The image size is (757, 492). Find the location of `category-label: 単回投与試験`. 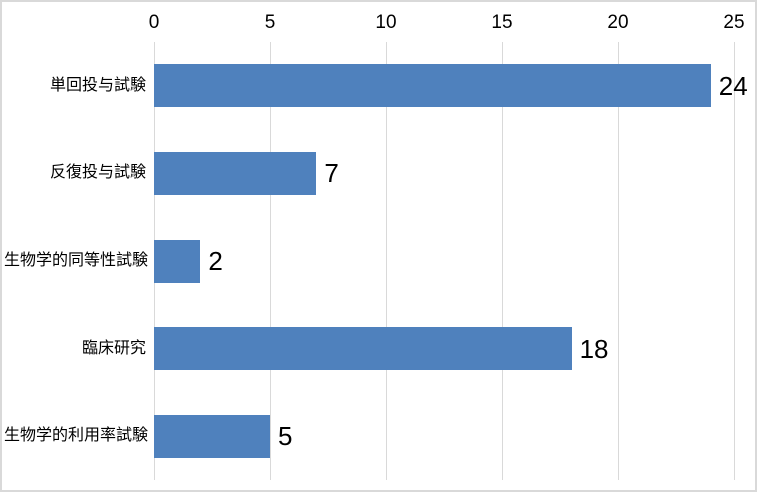

category-label: 単回投与試験 is located at coordinates (97, 85).